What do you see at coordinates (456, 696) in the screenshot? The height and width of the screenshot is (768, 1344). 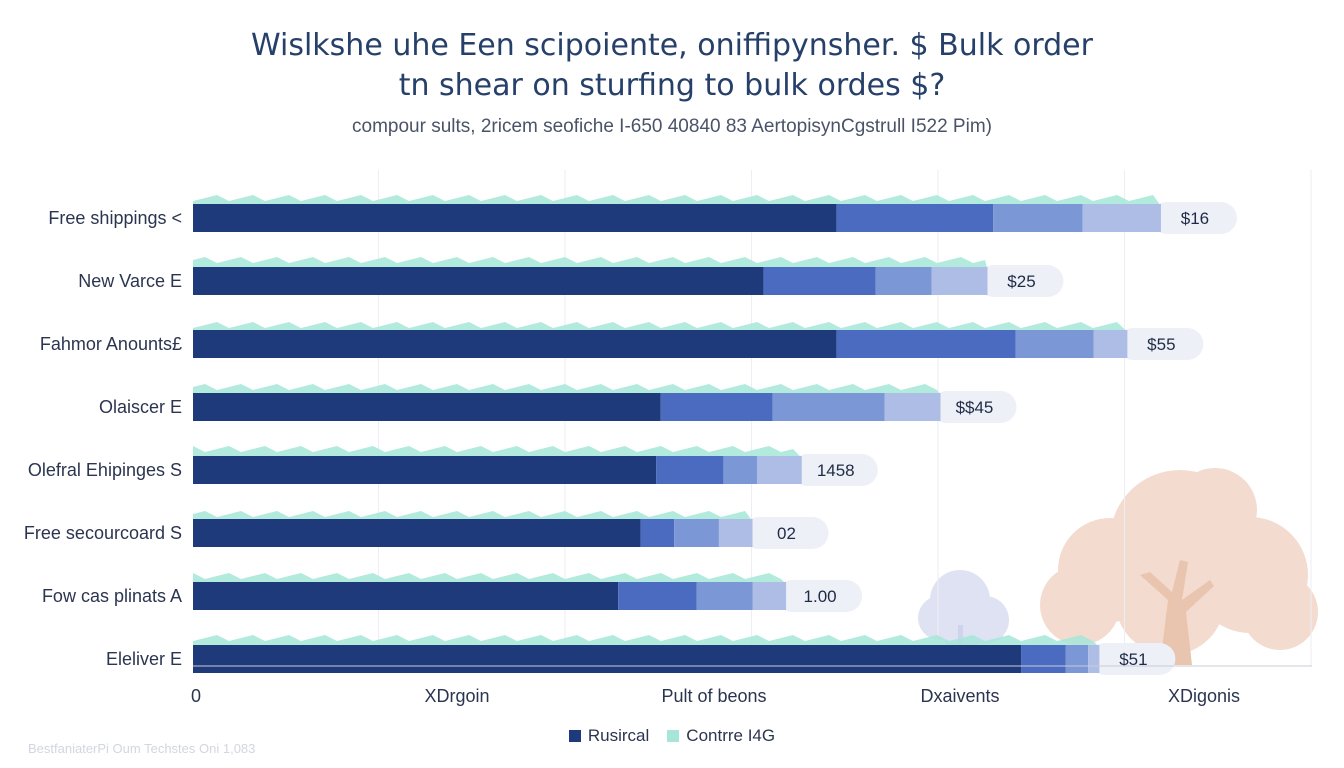 I see `x-tick-label: XDrgoin` at bounding box center [456, 696].